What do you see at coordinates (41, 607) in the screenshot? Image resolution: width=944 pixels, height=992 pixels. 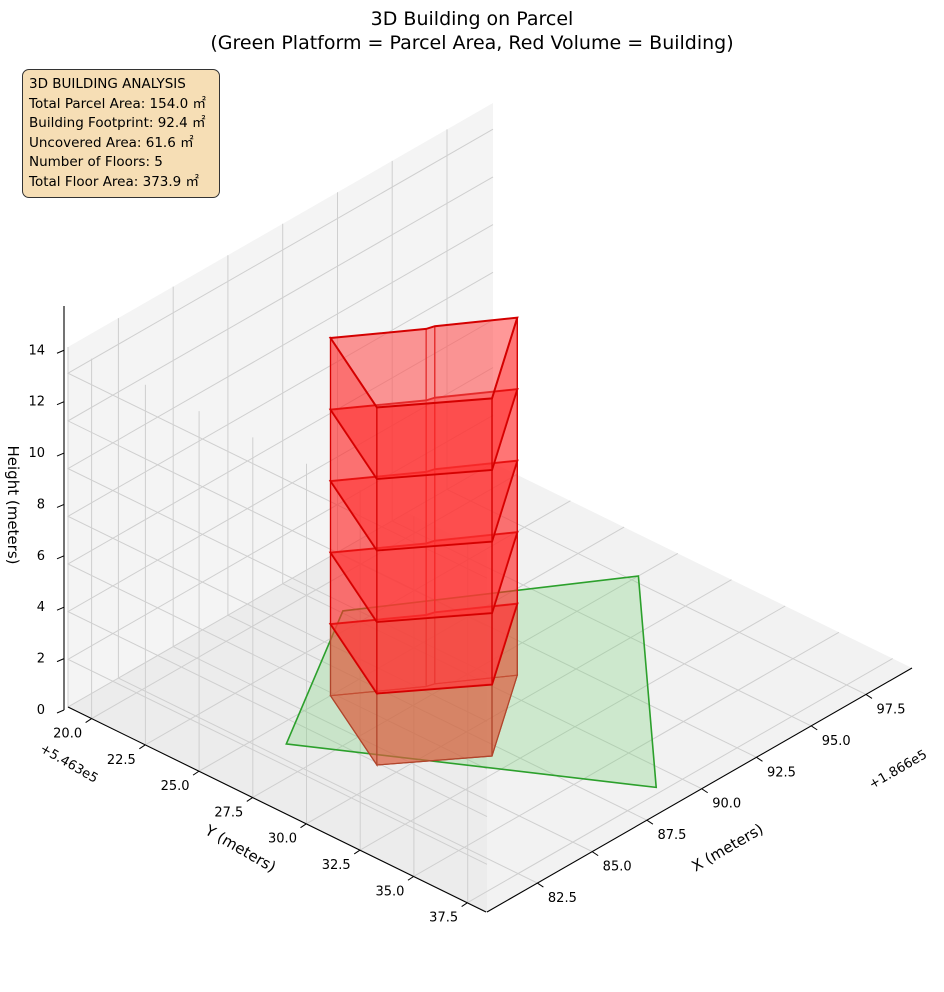 I see `z-tick-label: 4` at bounding box center [41, 607].